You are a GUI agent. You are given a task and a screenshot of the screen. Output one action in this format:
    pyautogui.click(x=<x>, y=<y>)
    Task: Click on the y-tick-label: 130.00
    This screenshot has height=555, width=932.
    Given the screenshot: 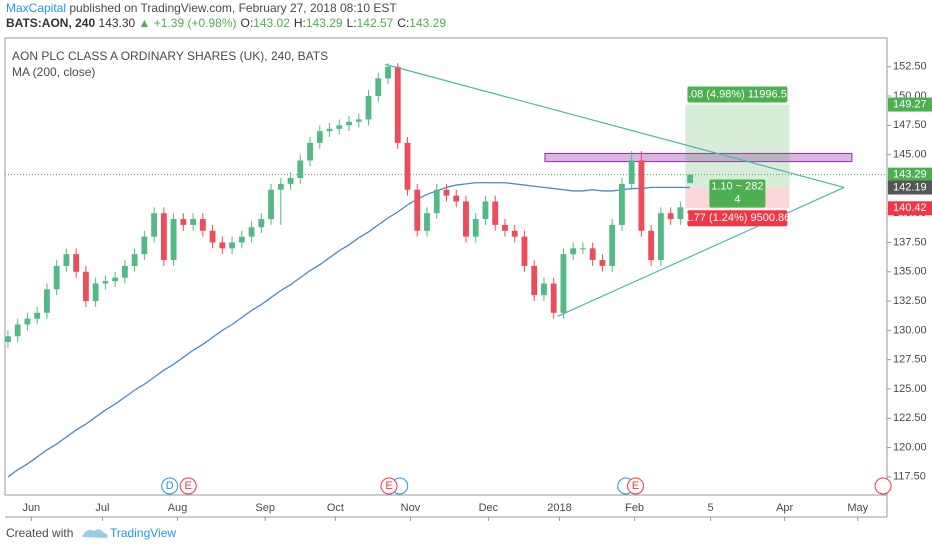 What is the action you would take?
    pyautogui.click(x=910, y=330)
    